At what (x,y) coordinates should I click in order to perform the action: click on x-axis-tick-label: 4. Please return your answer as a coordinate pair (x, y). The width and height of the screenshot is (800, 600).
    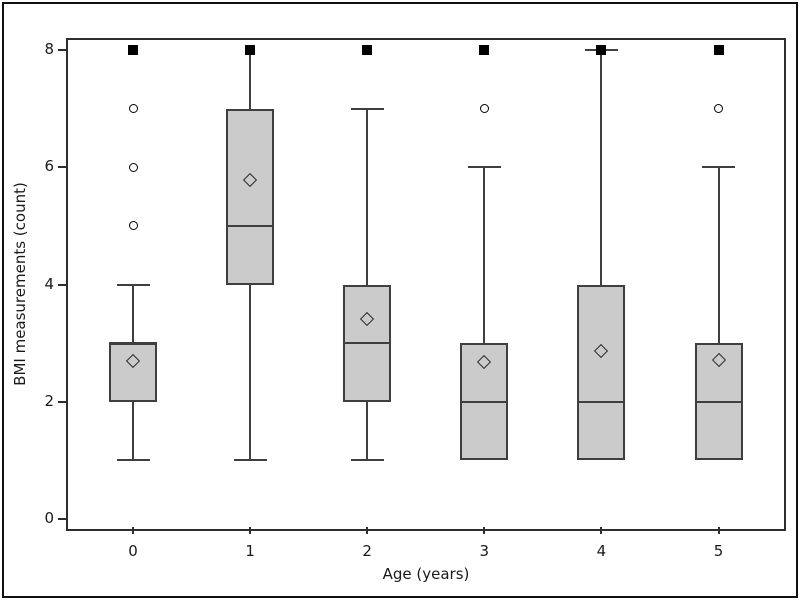
    Looking at the image, I should click on (601, 551).